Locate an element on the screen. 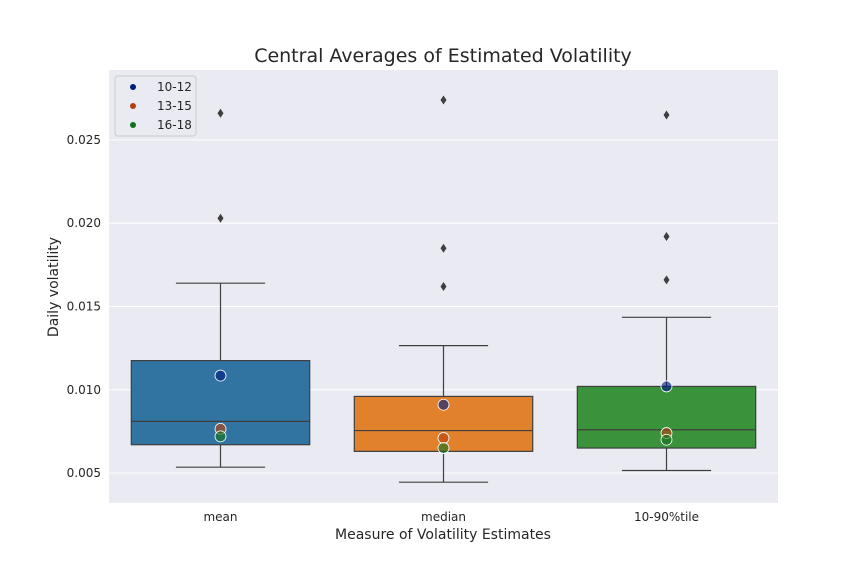  legend-label: 13-15 is located at coordinates (174, 106).